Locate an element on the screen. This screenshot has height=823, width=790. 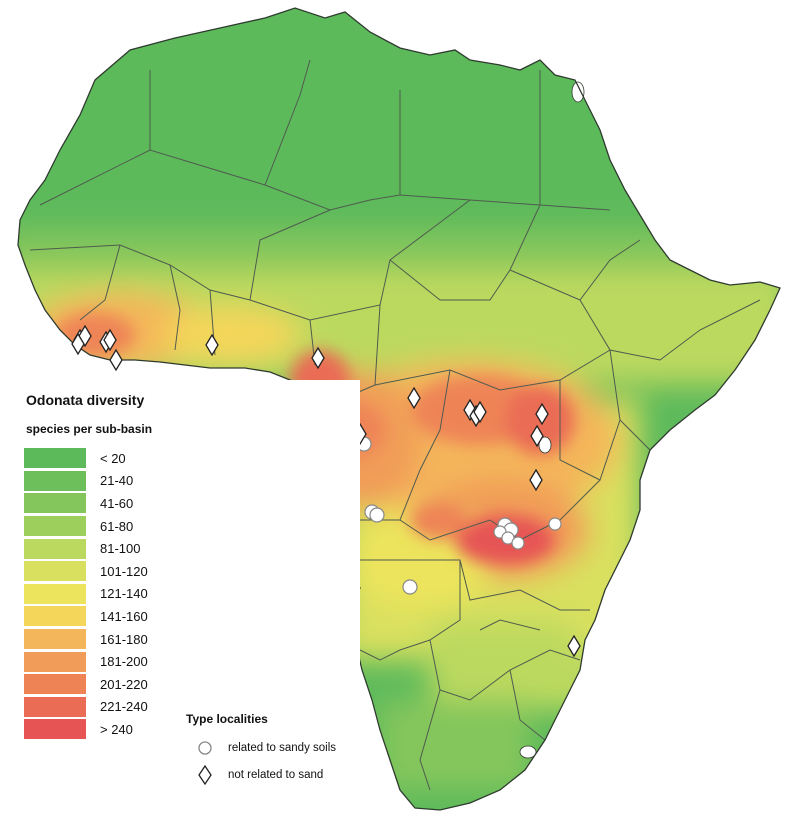
type-sandy-row: related to sandy soils is located at coordinates (263, 748).